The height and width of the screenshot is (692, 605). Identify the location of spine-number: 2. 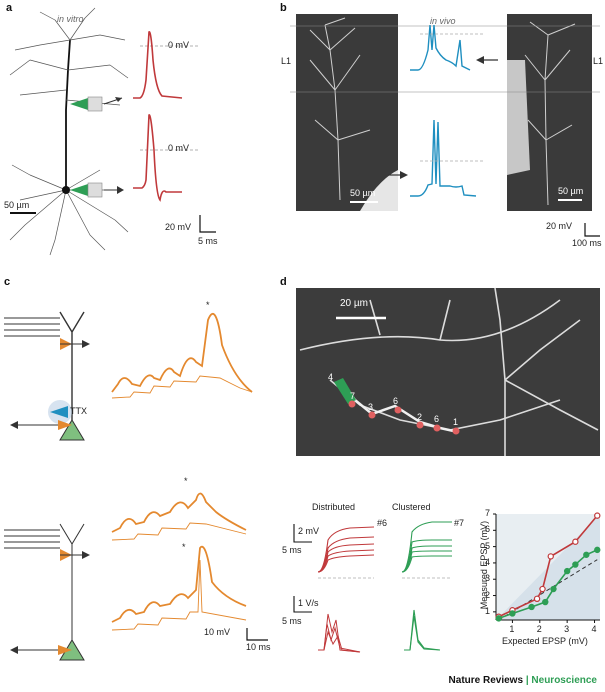
(420, 417).